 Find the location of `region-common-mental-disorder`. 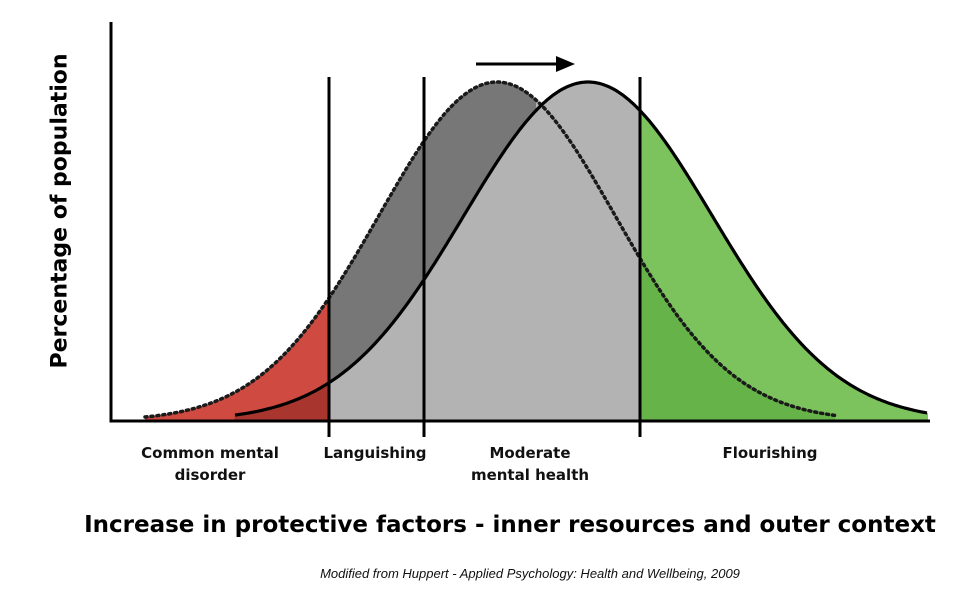

region-common-mental-disorder is located at coordinates (237, 359).